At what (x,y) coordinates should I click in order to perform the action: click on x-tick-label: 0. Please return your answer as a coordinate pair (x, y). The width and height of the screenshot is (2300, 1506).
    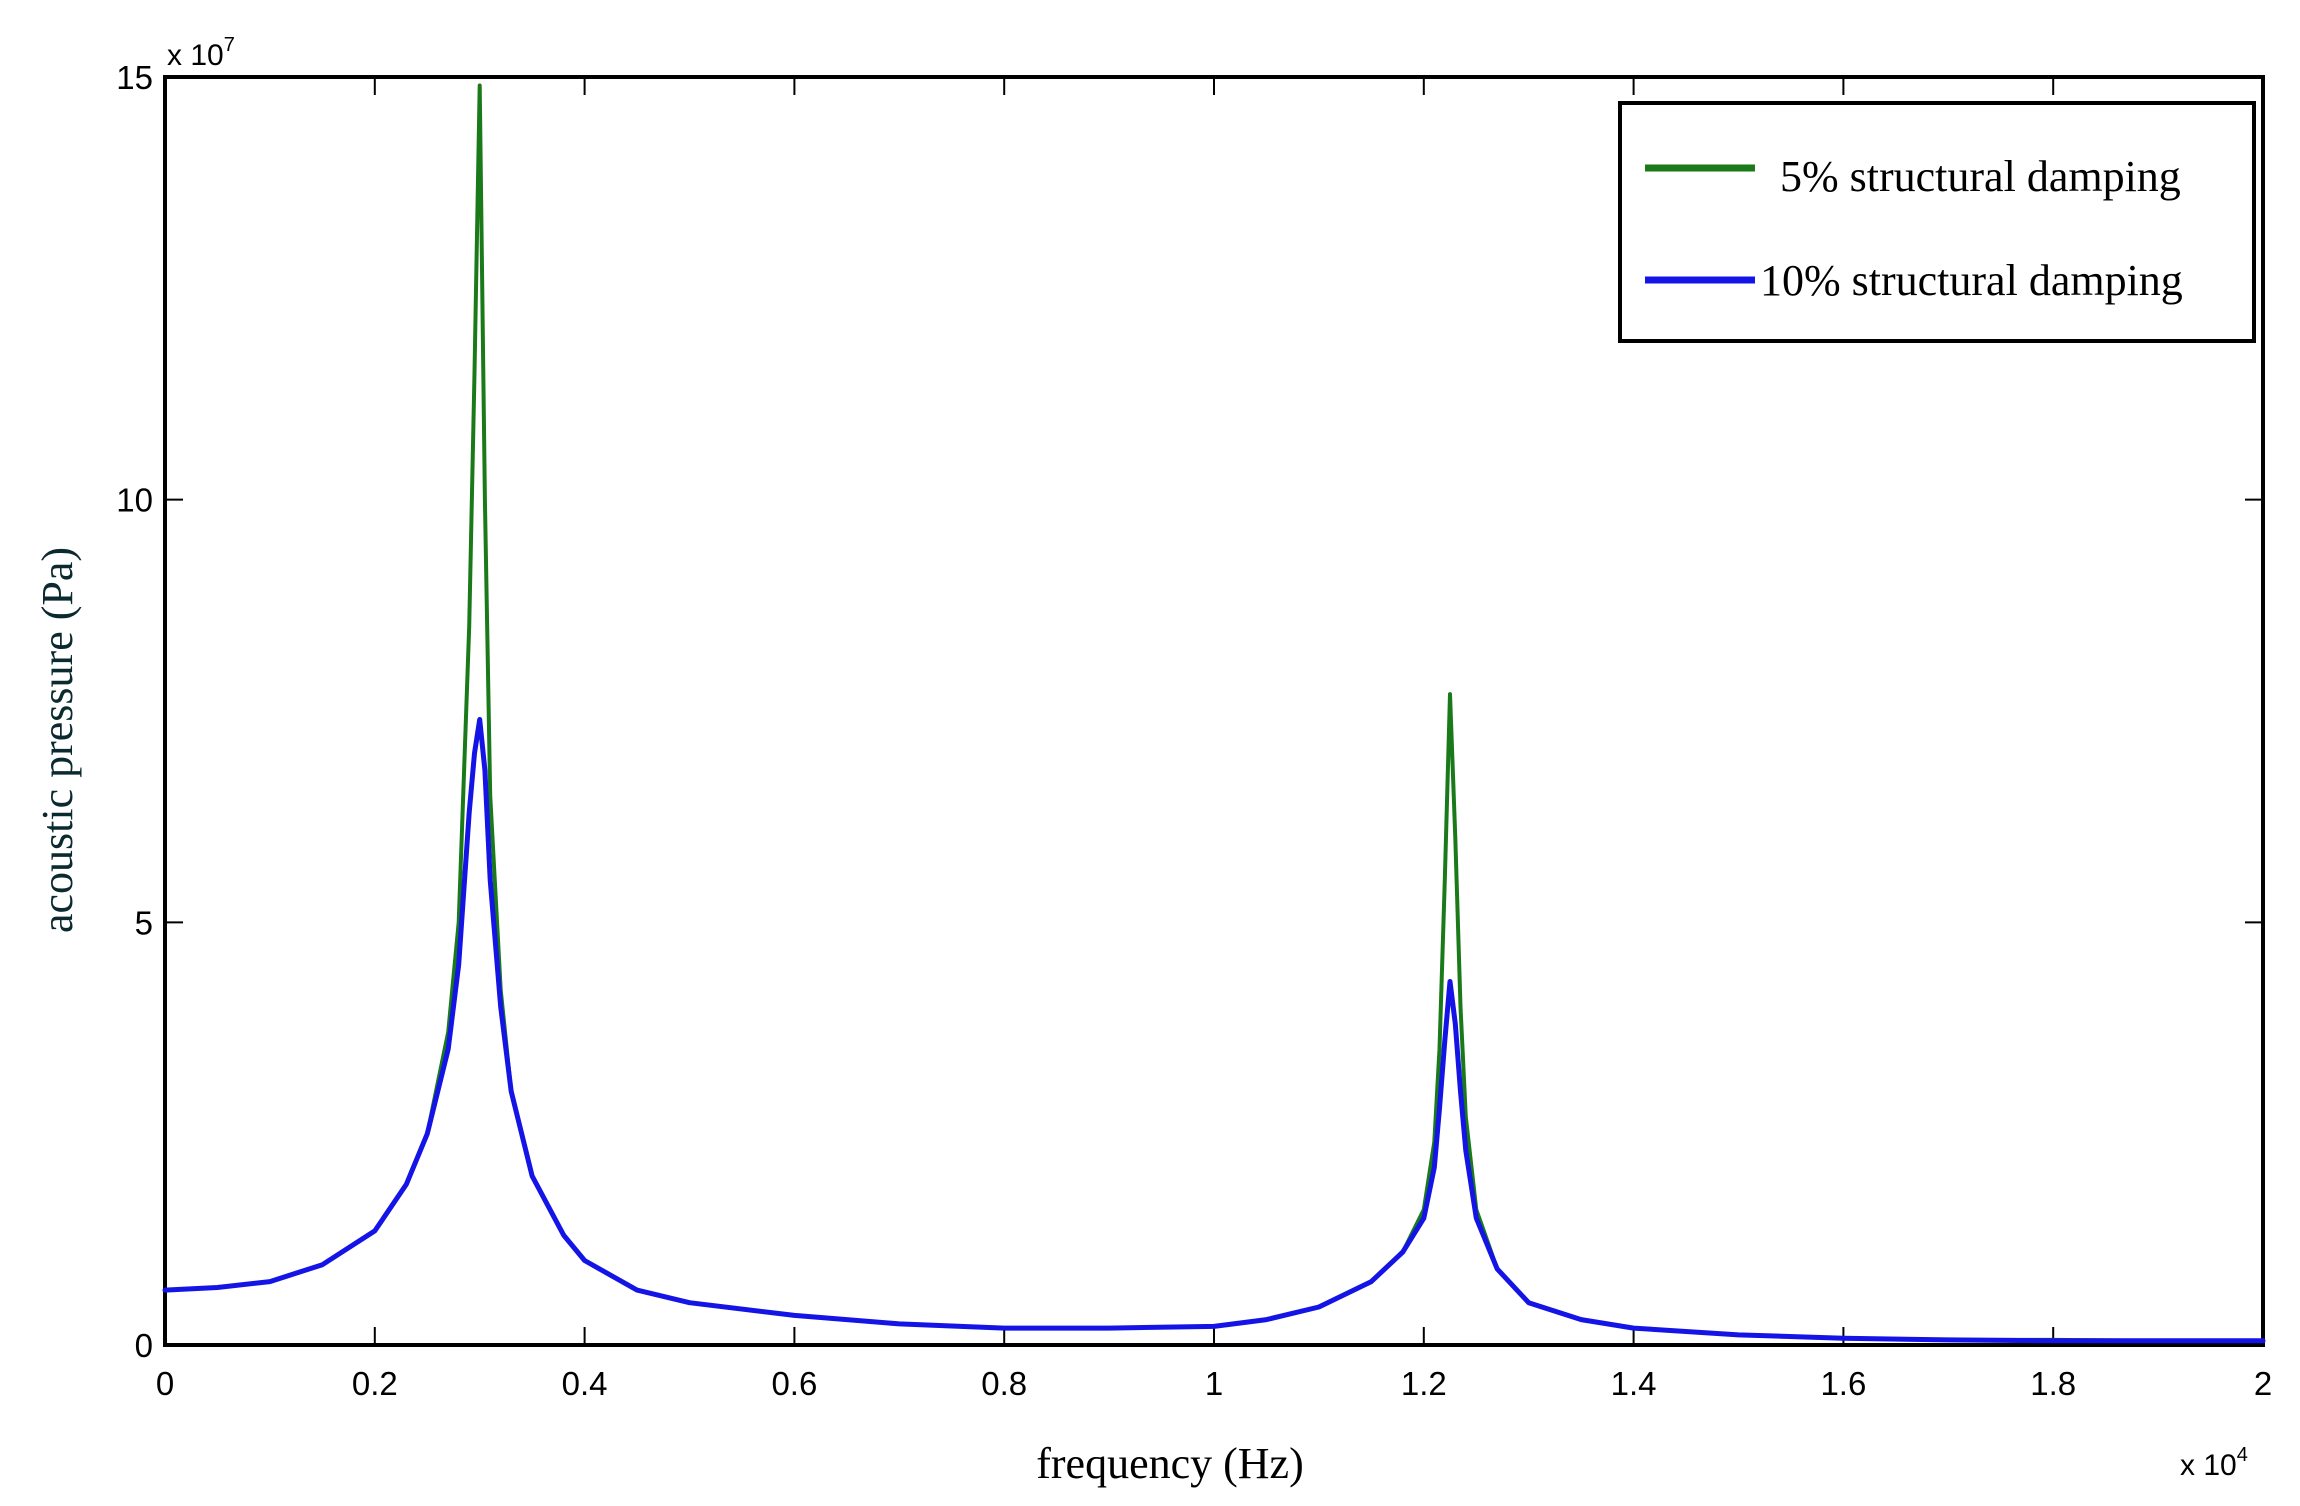
    Looking at the image, I should click on (165, 1383).